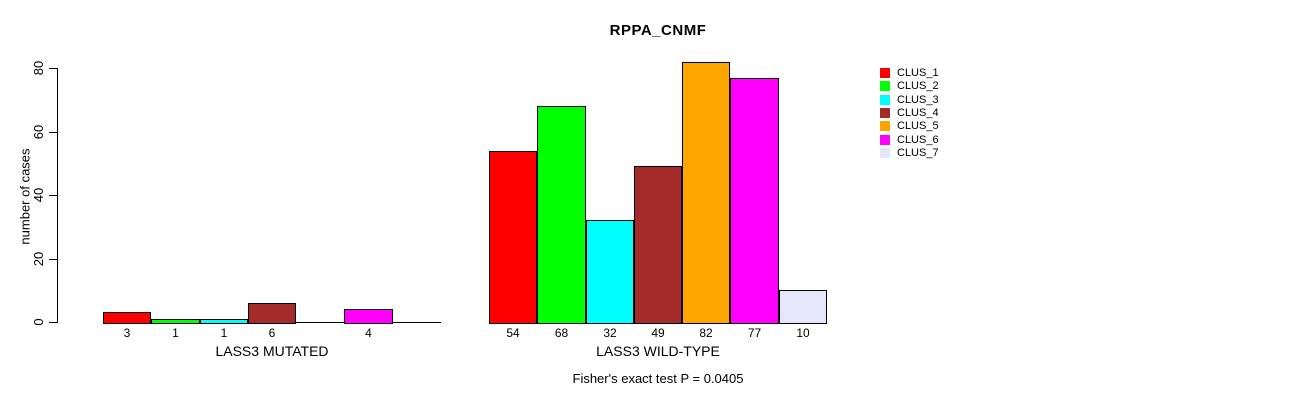 This screenshot has height=400, width=1290. What do you see at coordinates (918, 153) in the screenshot?
I see `legend-label: CLUS_7` at bounding box center [918, 153].